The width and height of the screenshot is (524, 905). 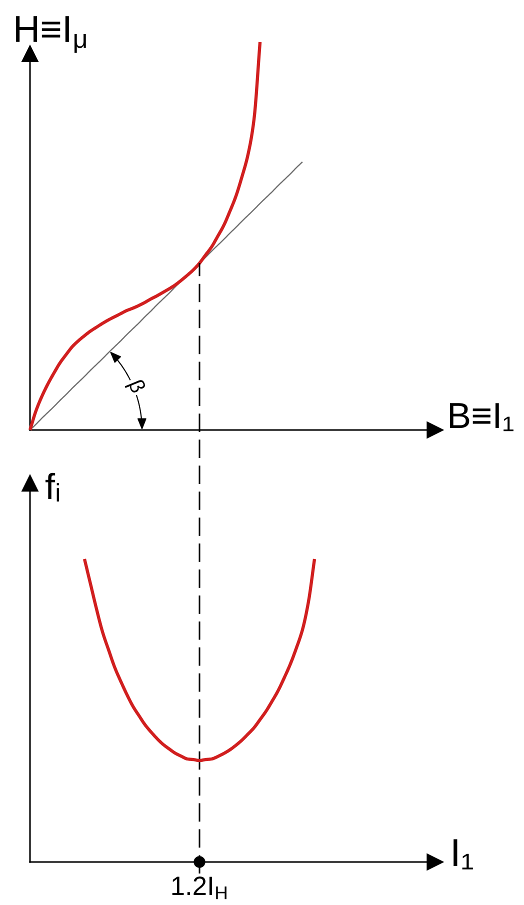 I want to click on y-axis-title: fᵢ, so click(x=52, y=487).